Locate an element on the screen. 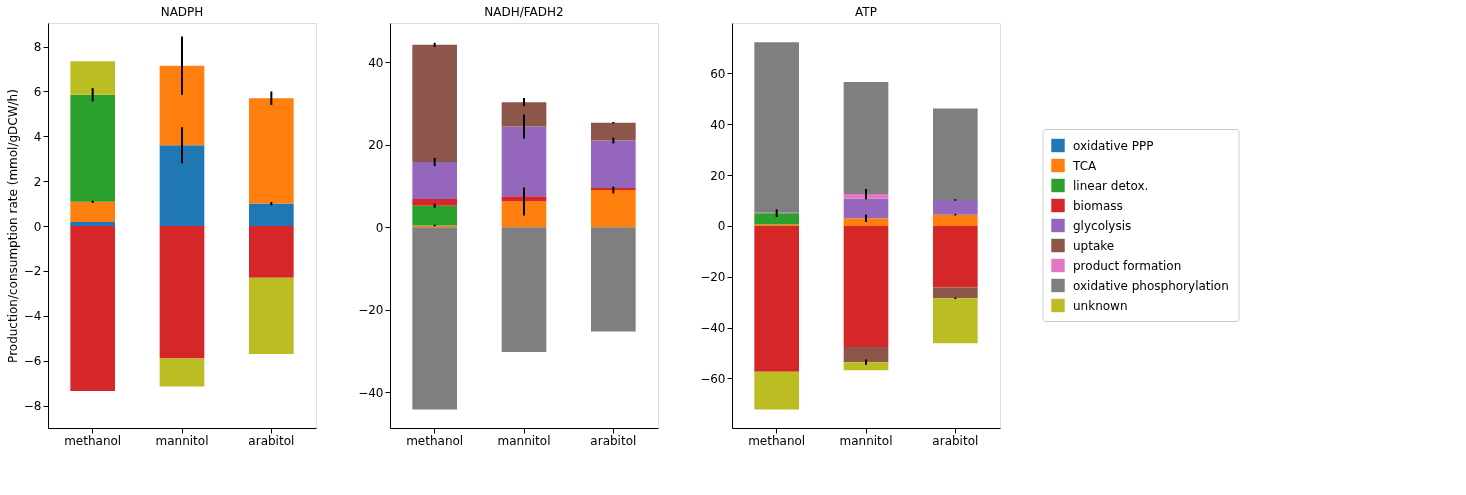  legend-label: oxidative PPP is located at coordinates (1113, 145).